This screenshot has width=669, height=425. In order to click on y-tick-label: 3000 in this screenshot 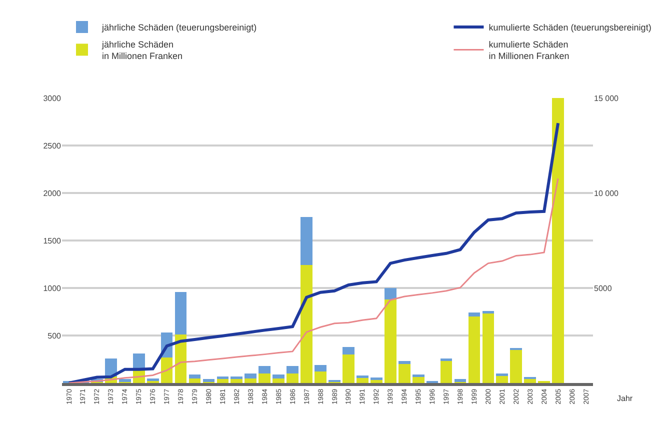, I will do `click(52, 98)`.